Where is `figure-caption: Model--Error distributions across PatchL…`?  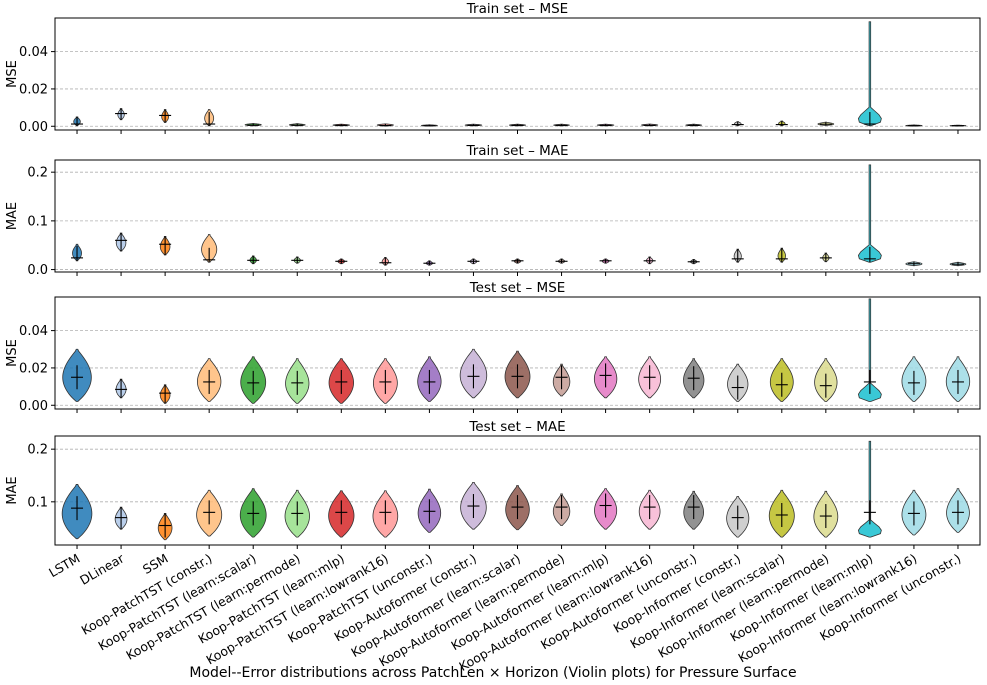 figure-caption: Model--Error distributions across PatchL… is located at coordinates (492, 673).